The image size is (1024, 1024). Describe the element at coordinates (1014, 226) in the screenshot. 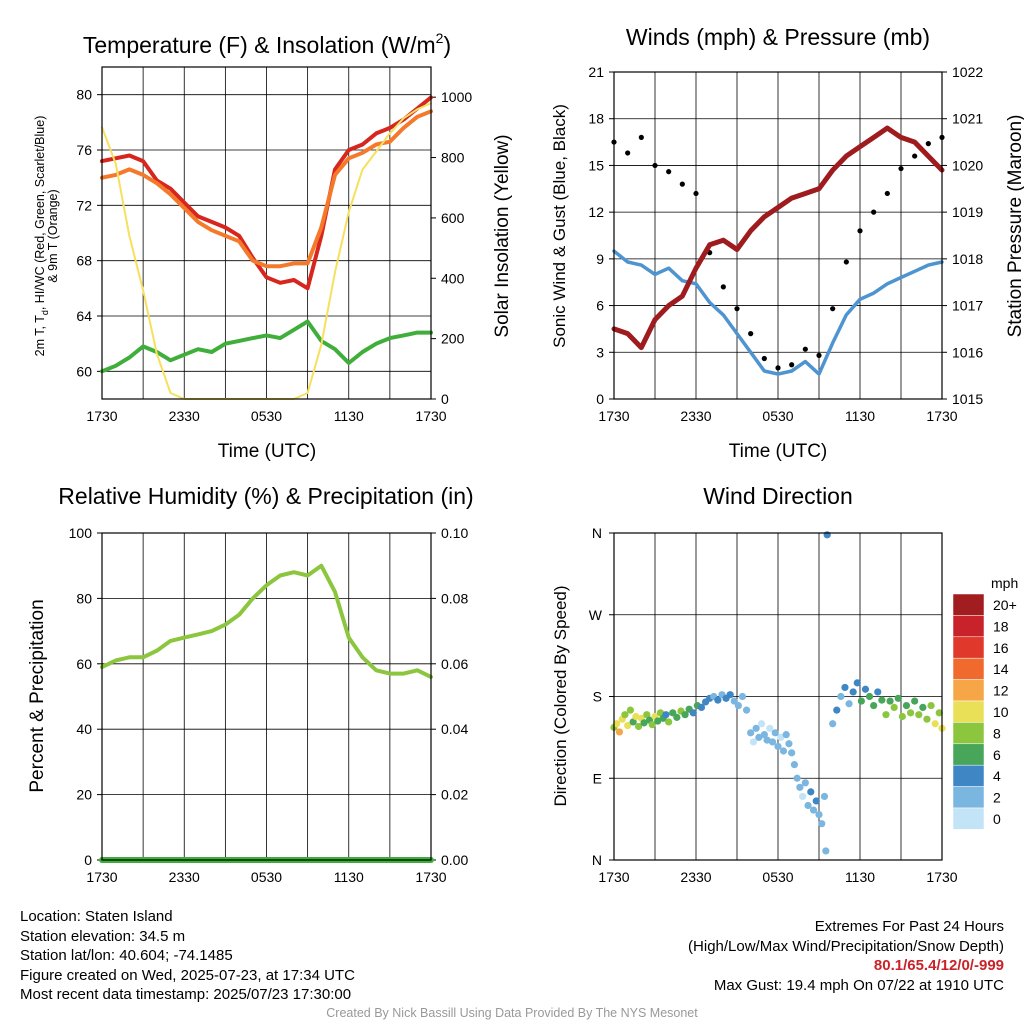

I see `winds-ylabel-right: Station Pressure (Maroon)` at that location.